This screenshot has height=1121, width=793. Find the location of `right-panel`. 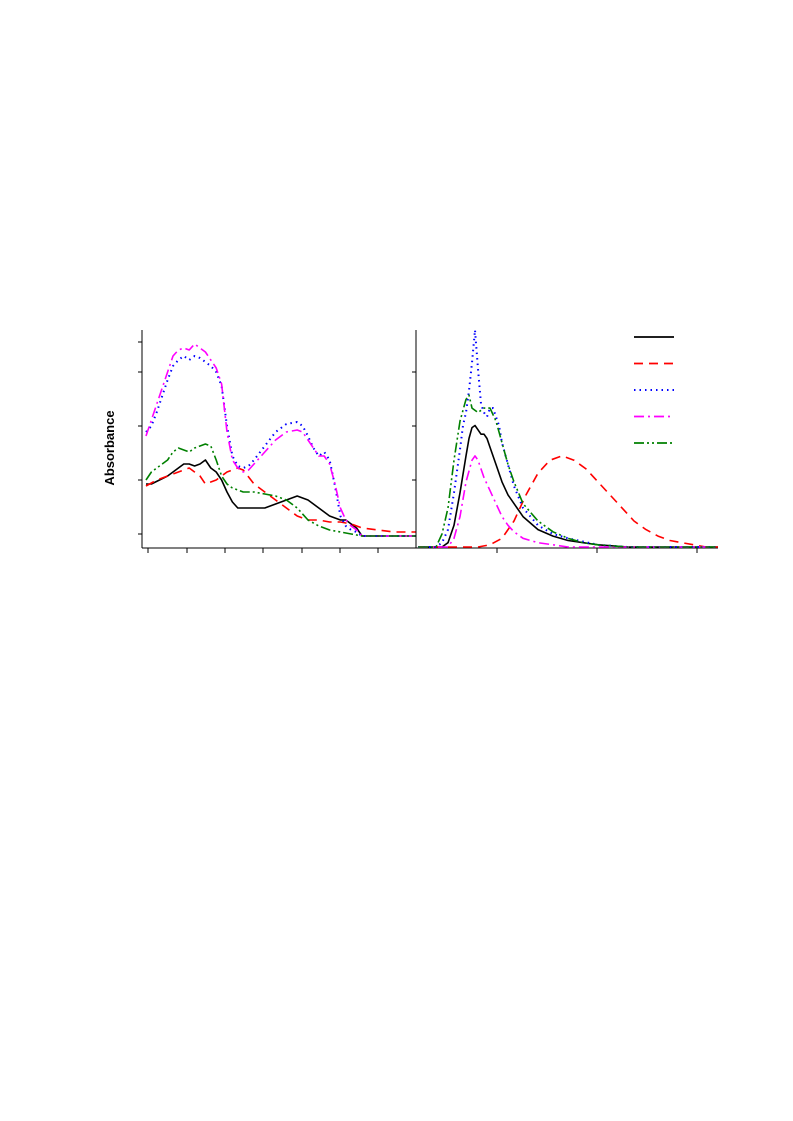

right-panel is located at coordinates (565, 441).